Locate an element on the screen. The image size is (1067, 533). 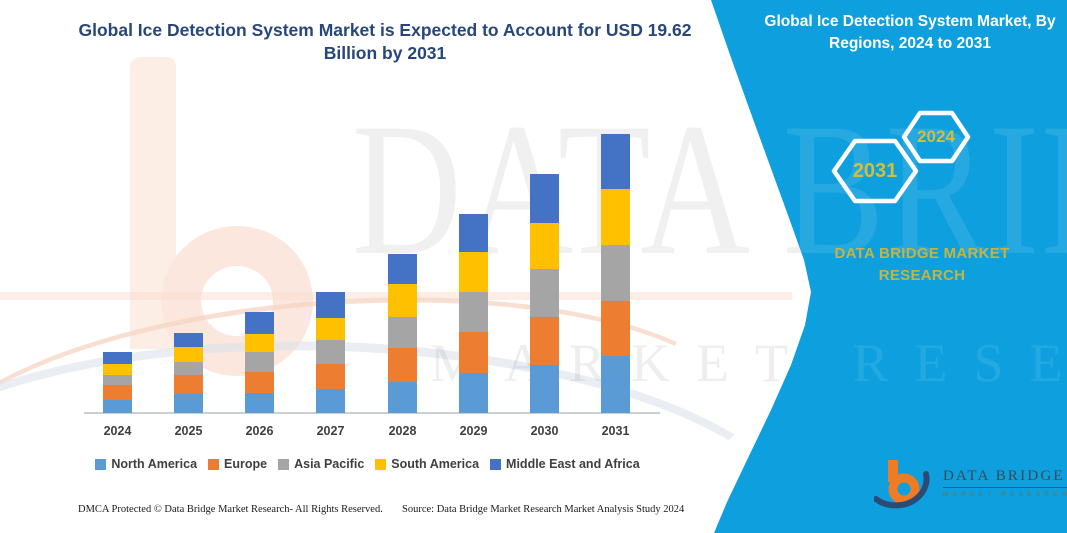
legend-item-north-america: North America is located at coordinates (146, 464).